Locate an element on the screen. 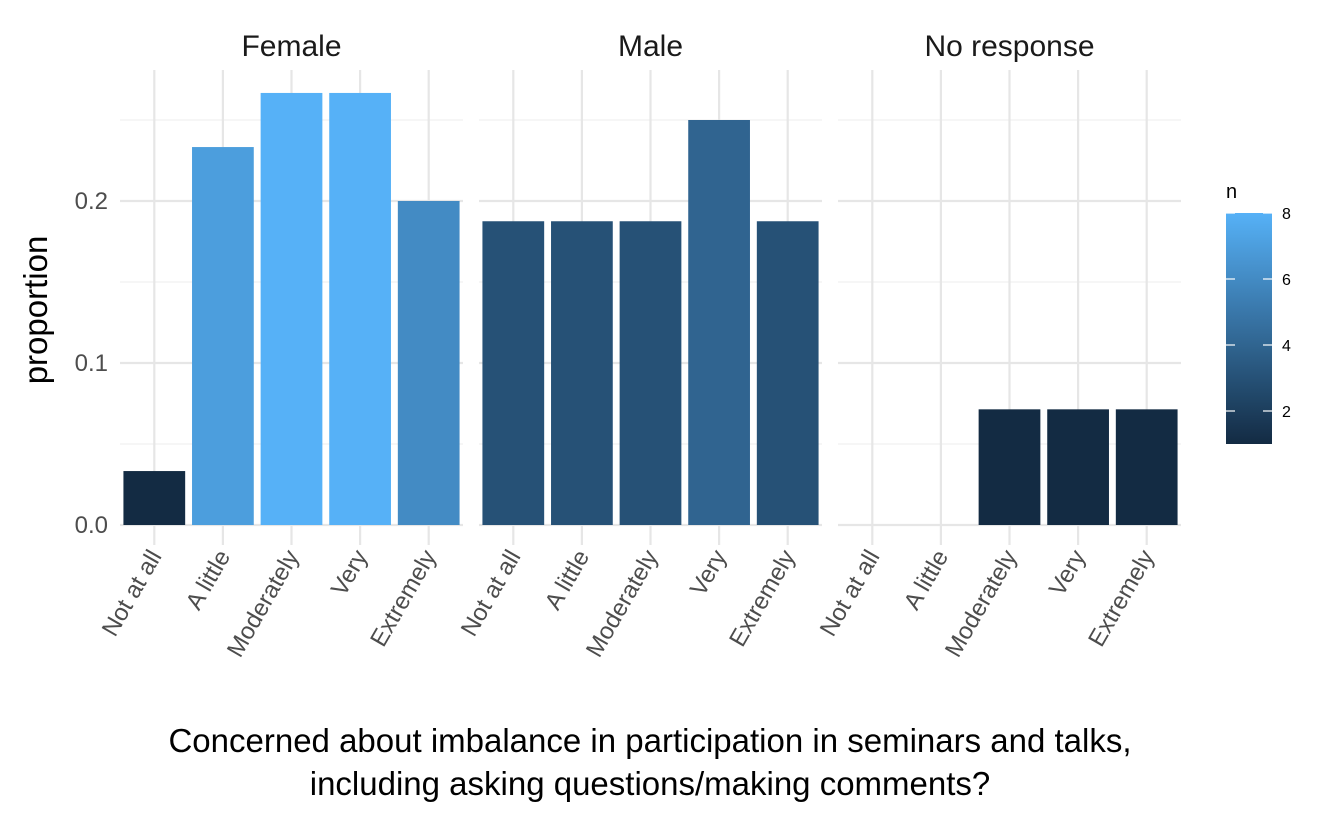 This screenshot has height=820, width=1328. y-axis: 0.0 0.1 0.2 is located at coordinates (91, 363).